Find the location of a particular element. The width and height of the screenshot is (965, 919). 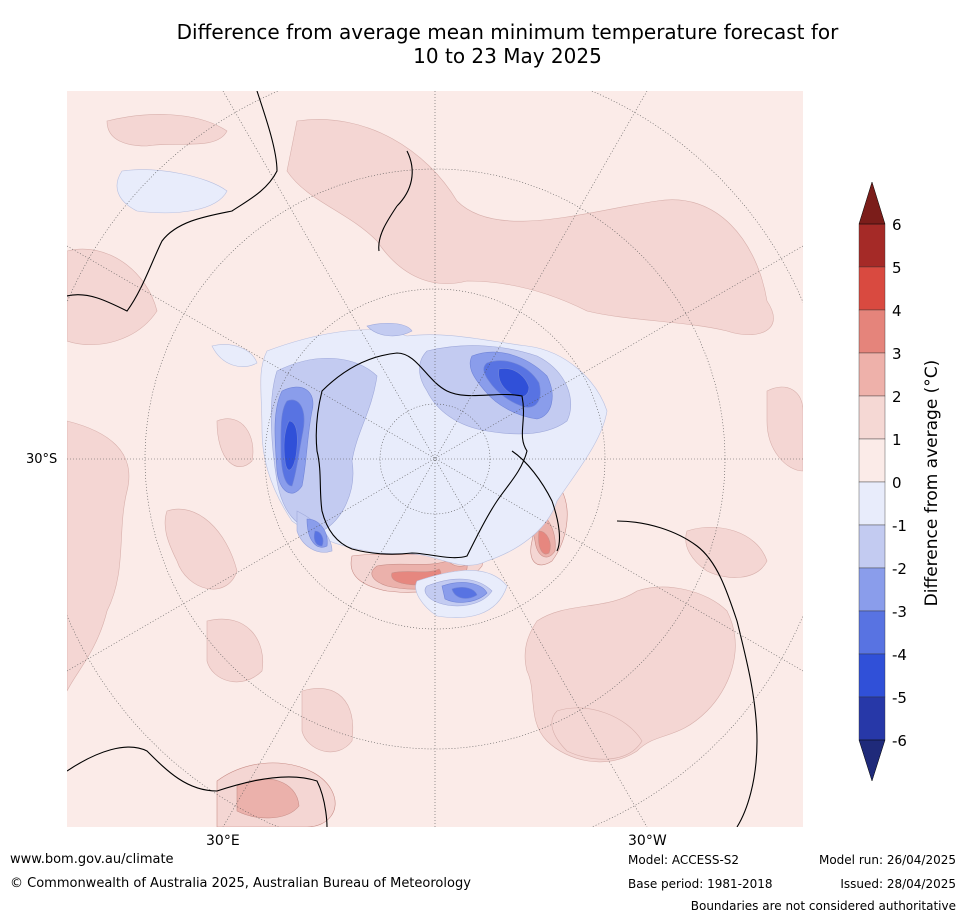

colorbar-tick-label: 2 is located at coordinates (897, 397).